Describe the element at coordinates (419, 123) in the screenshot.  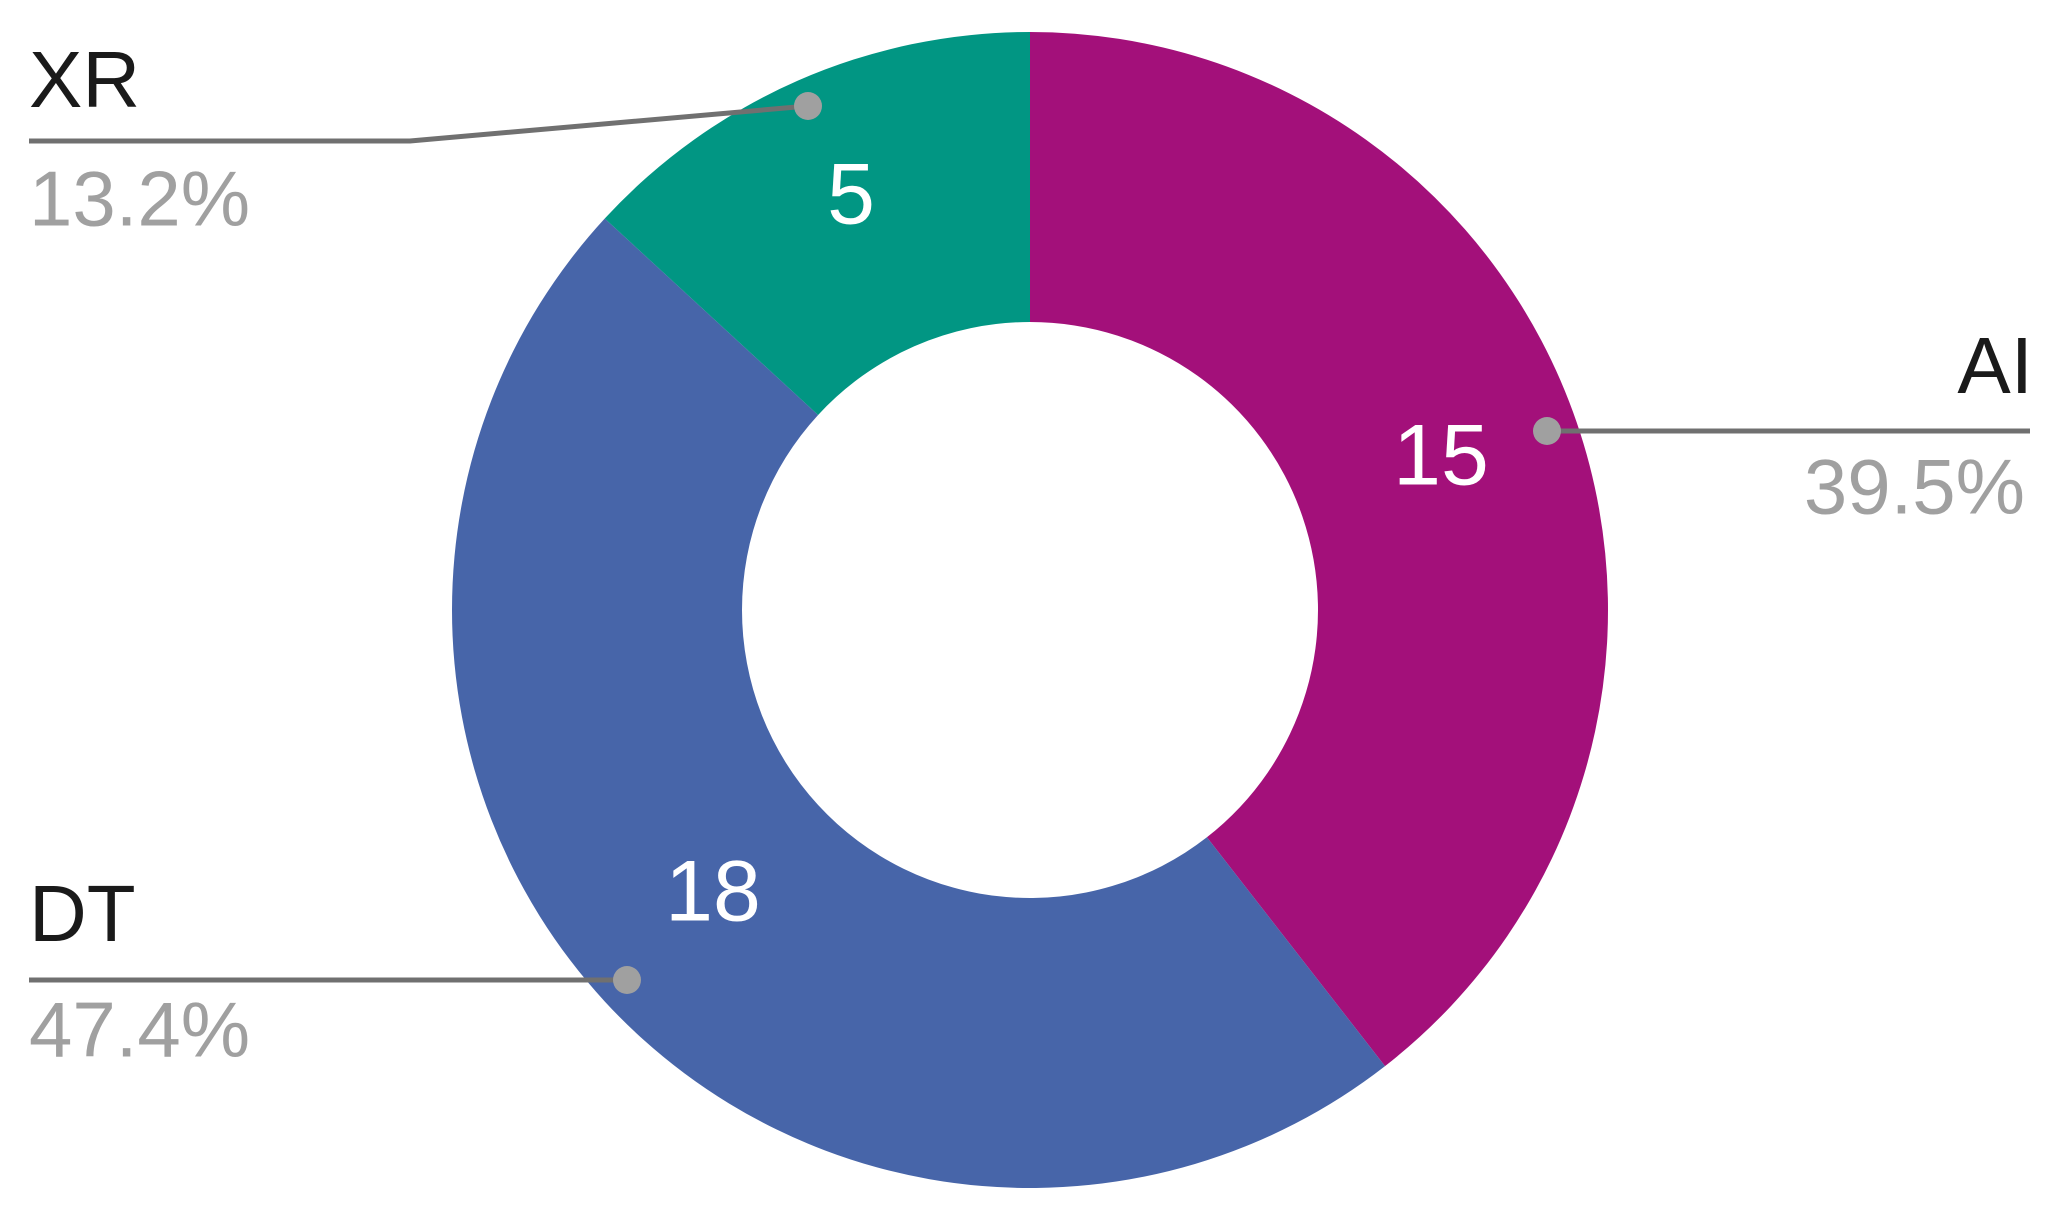
I see `leader-line` at that location.